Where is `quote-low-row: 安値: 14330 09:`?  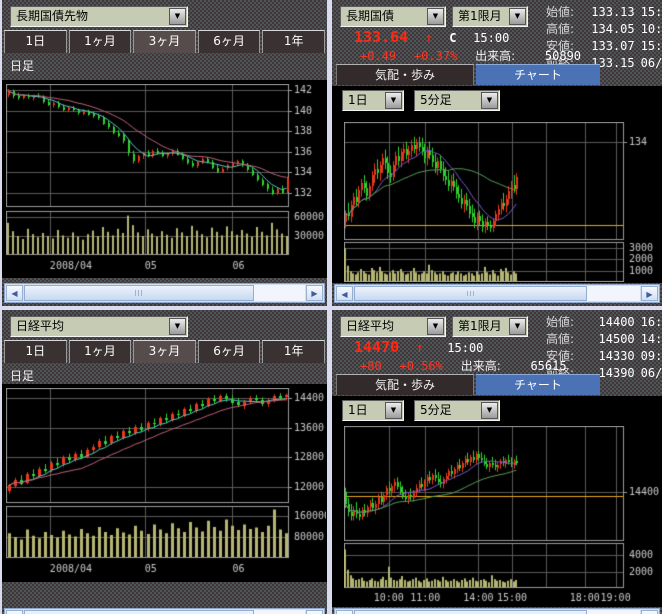 quote-low-row: 安値: 14330 09: is located at coordinates (604, 356).